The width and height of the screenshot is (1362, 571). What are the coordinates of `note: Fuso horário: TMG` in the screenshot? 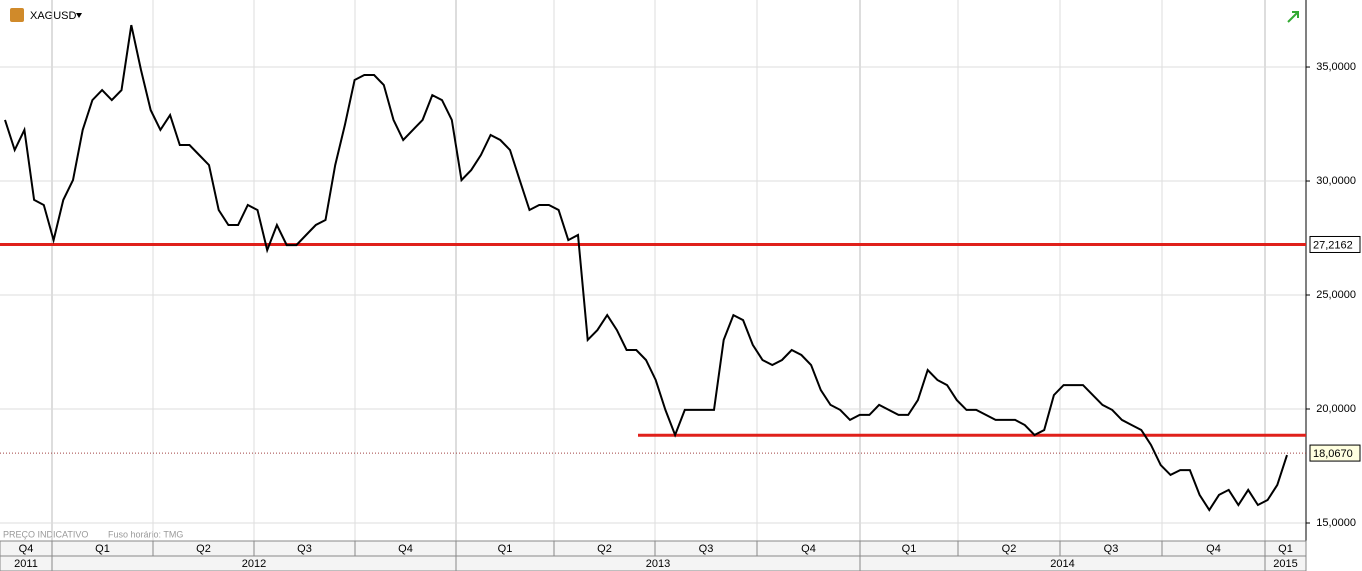 It's located at (145, 534).